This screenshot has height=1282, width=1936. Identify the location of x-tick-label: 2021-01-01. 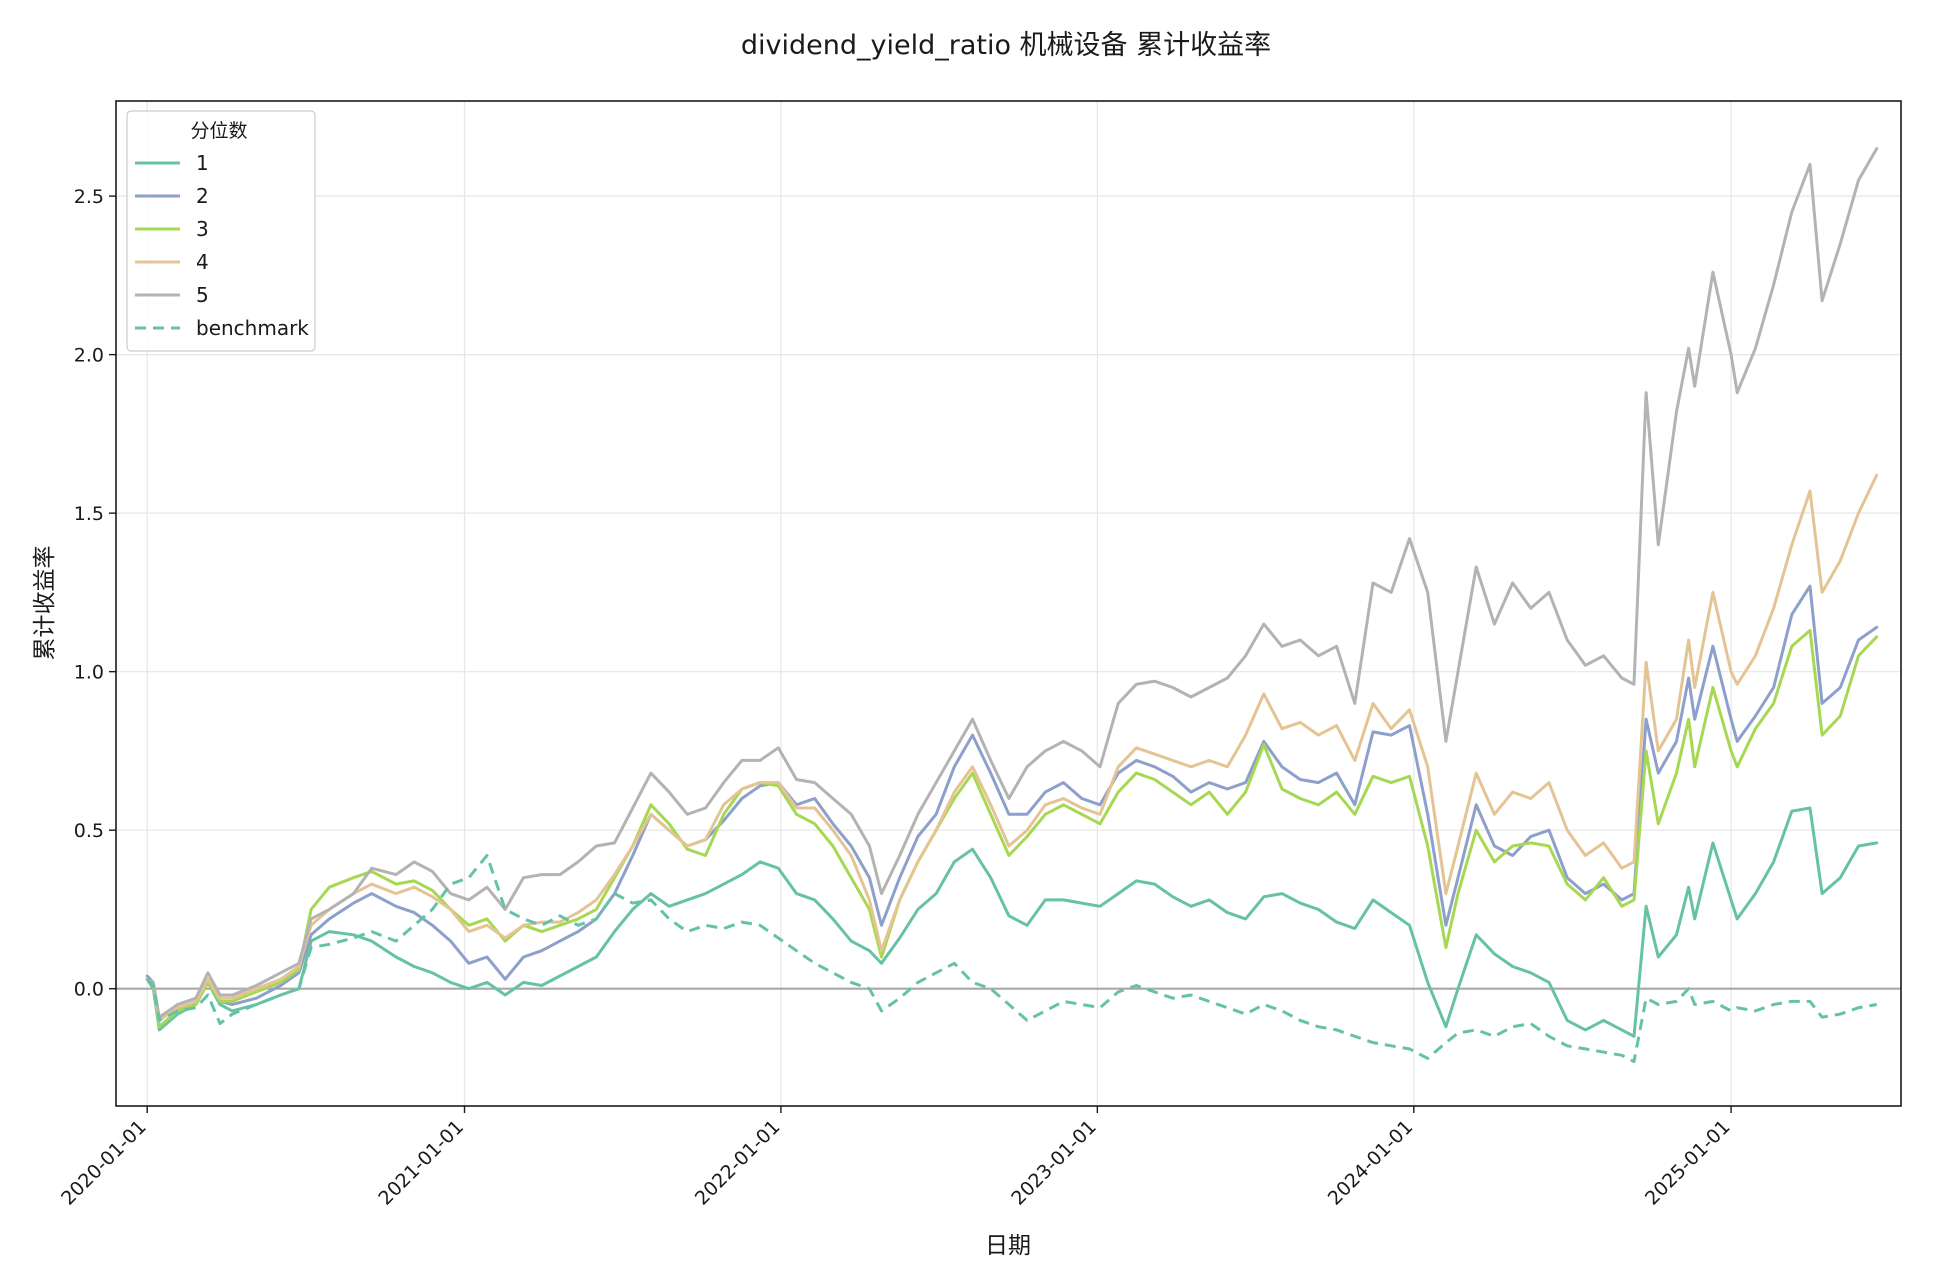
(421, 1163).